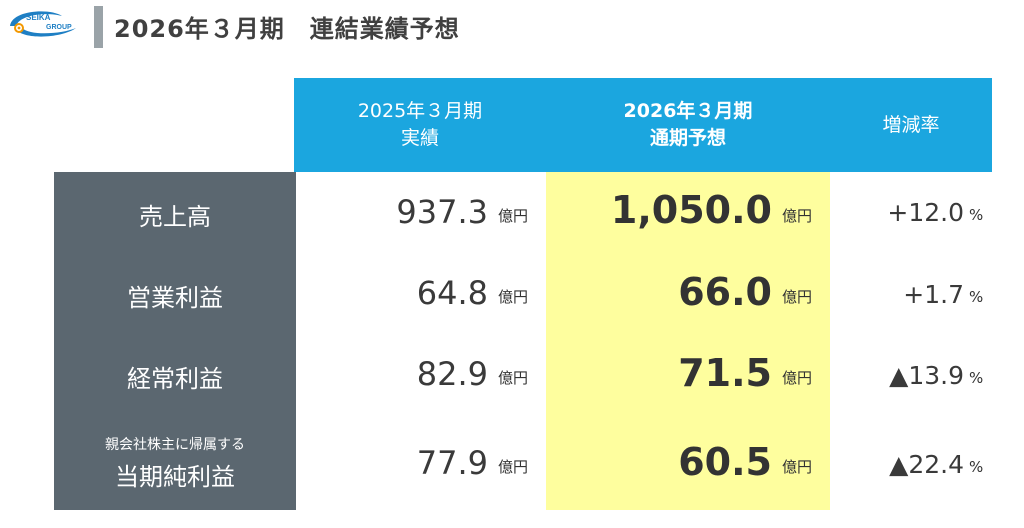  Describe the element at coordinates (175, 298) in the screenshot. I see `row-label-operating-income: 営業利益` at that location.